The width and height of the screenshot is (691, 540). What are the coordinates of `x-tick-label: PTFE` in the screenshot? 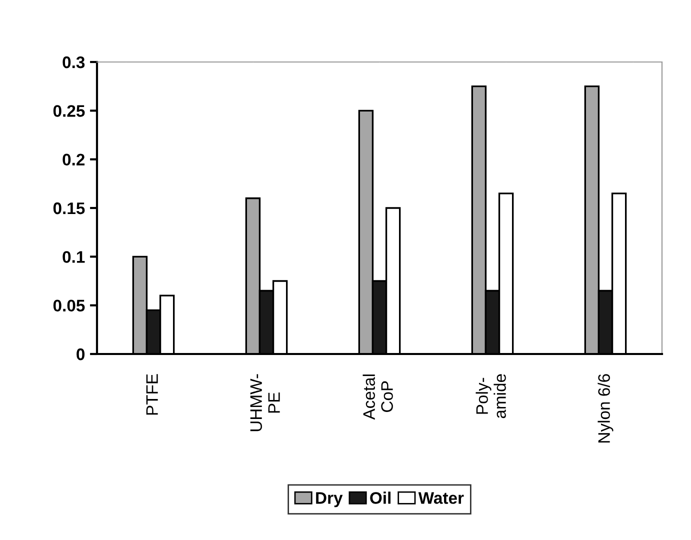 It's located at (152, 394).